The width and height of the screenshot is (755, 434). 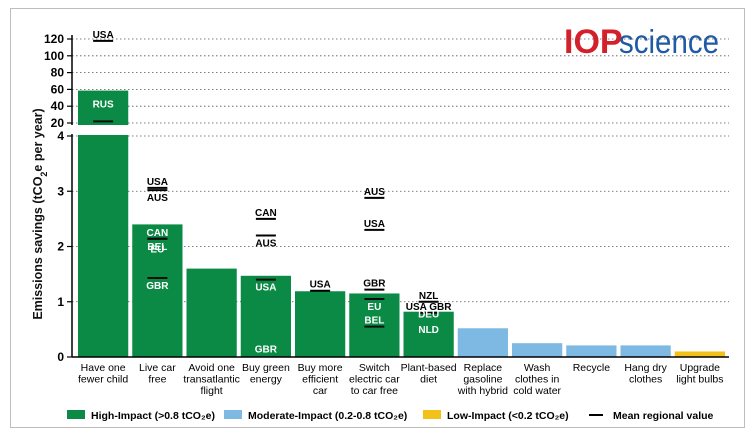 What do you see at coordinates (60, 136) in the screenshot?
I see `y-tick-label: 4` at bounding box center [60, 136].